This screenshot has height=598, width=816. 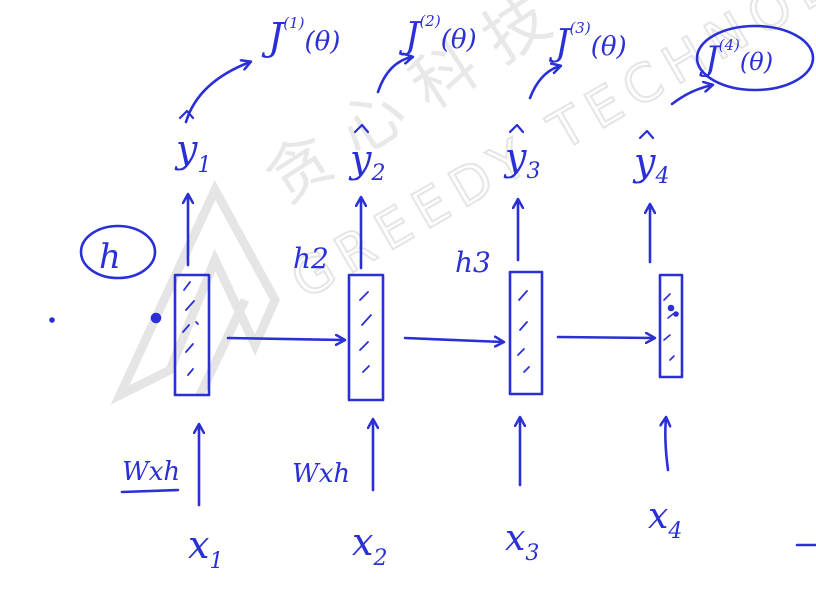 I want to click on wxh-underline, so click(x=150, y=491).